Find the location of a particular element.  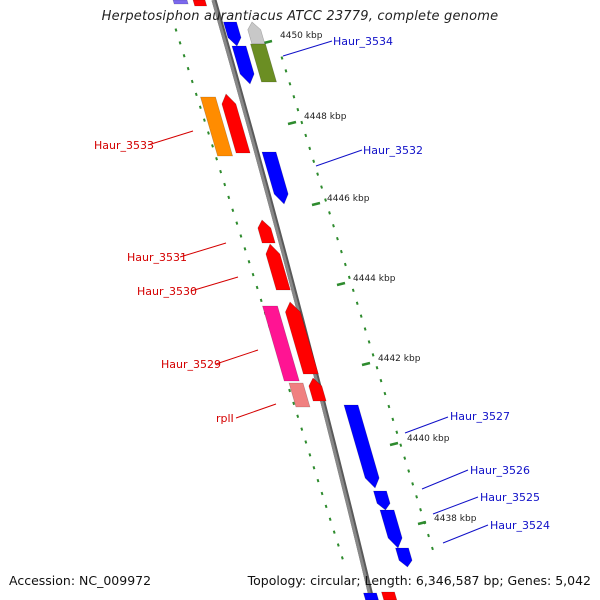

scale-label: 4448 kbp is located at coordinates (325, 117).